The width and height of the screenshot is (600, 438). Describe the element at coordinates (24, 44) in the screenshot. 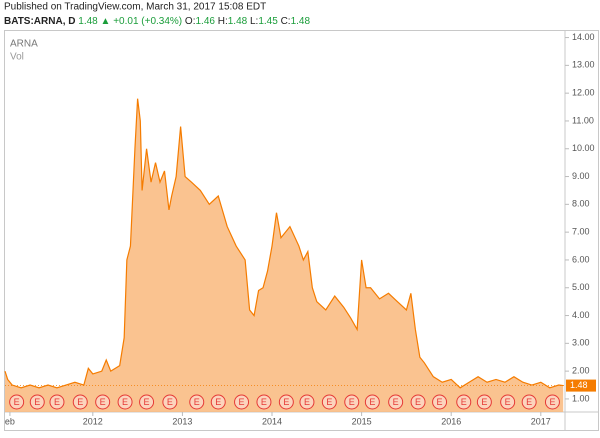

I see `legend-symbol: ARNA` at that location.